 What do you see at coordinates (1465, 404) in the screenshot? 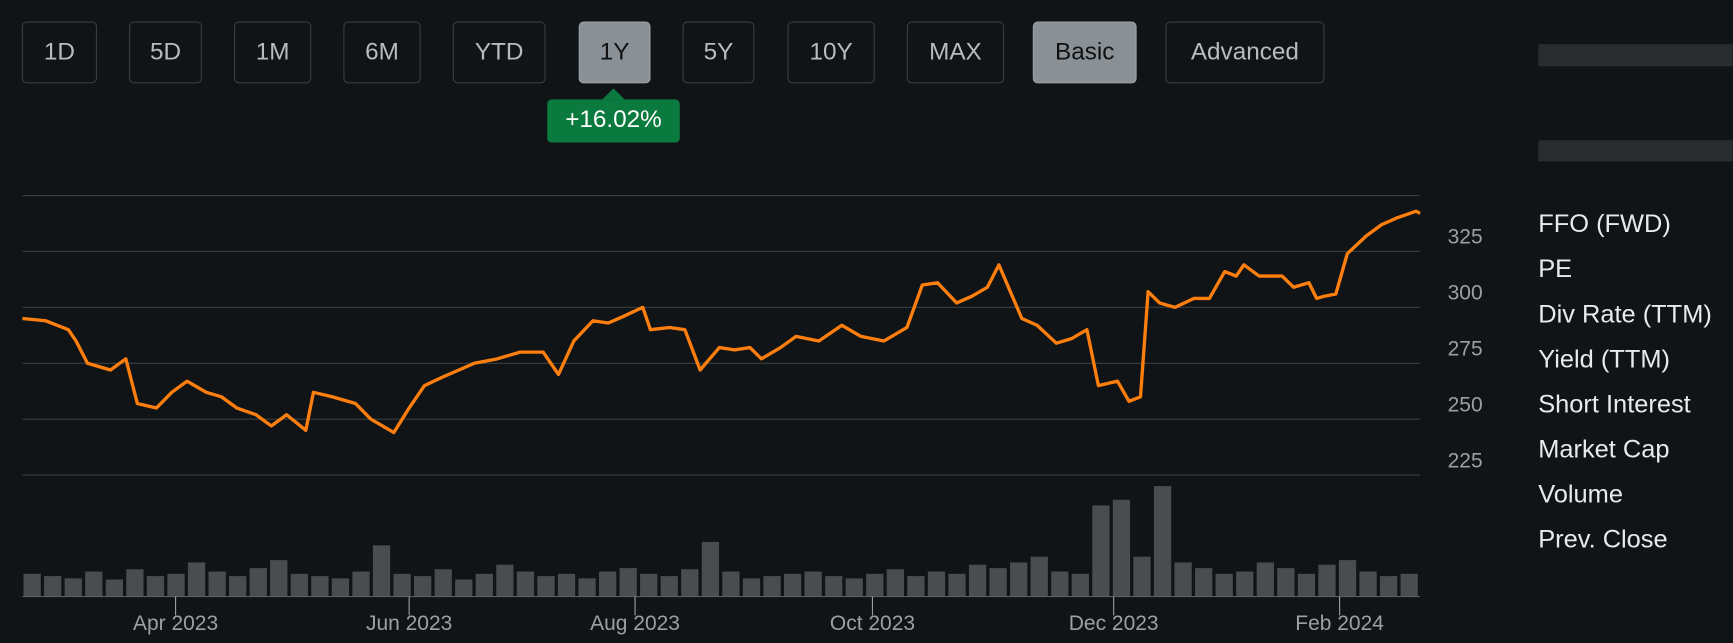
I see `y-tick-label: 250` at bounding box center [1465, 404].